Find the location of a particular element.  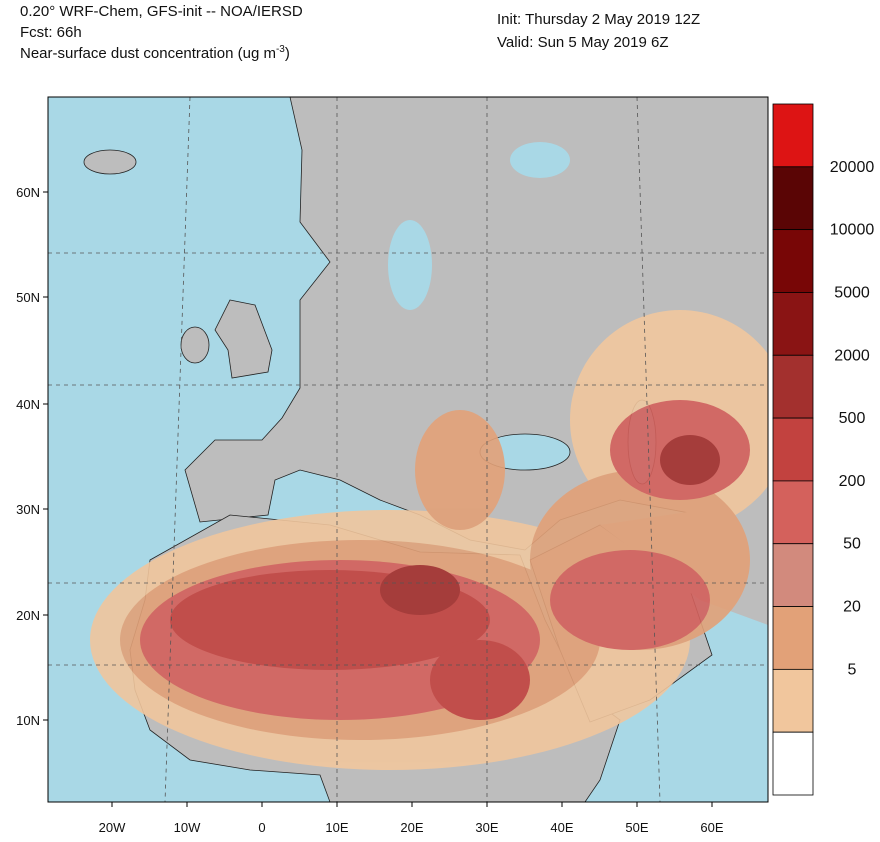

variable: Near-surface dust concentration (ug m-3) is located at coordinates (155, 53).